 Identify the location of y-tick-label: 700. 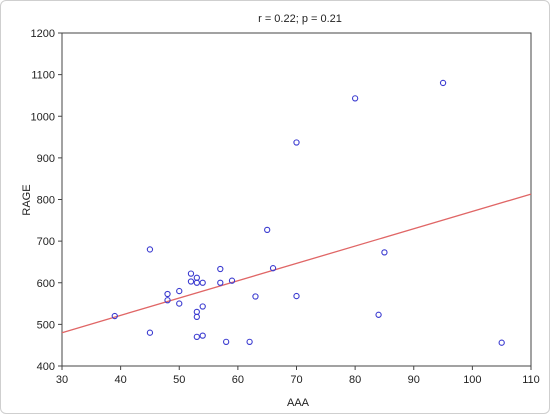
(46, 242).